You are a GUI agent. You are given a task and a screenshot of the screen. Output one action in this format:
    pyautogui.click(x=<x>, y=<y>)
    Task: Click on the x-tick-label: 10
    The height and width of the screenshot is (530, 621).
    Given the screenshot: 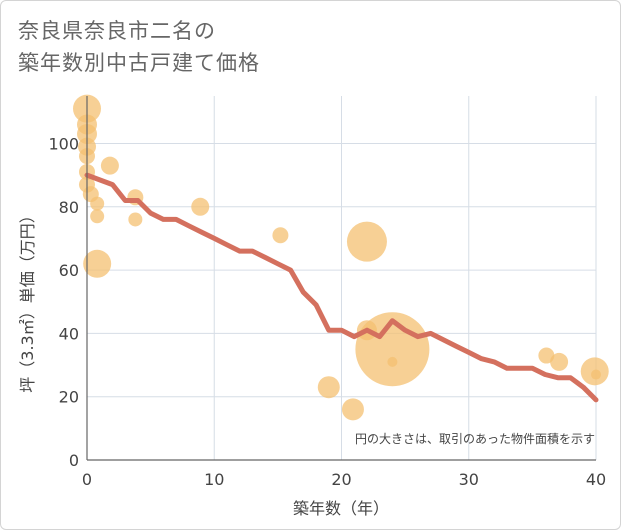 What is the action you would take?
    pyautogui.click(x=214, y=479)
    